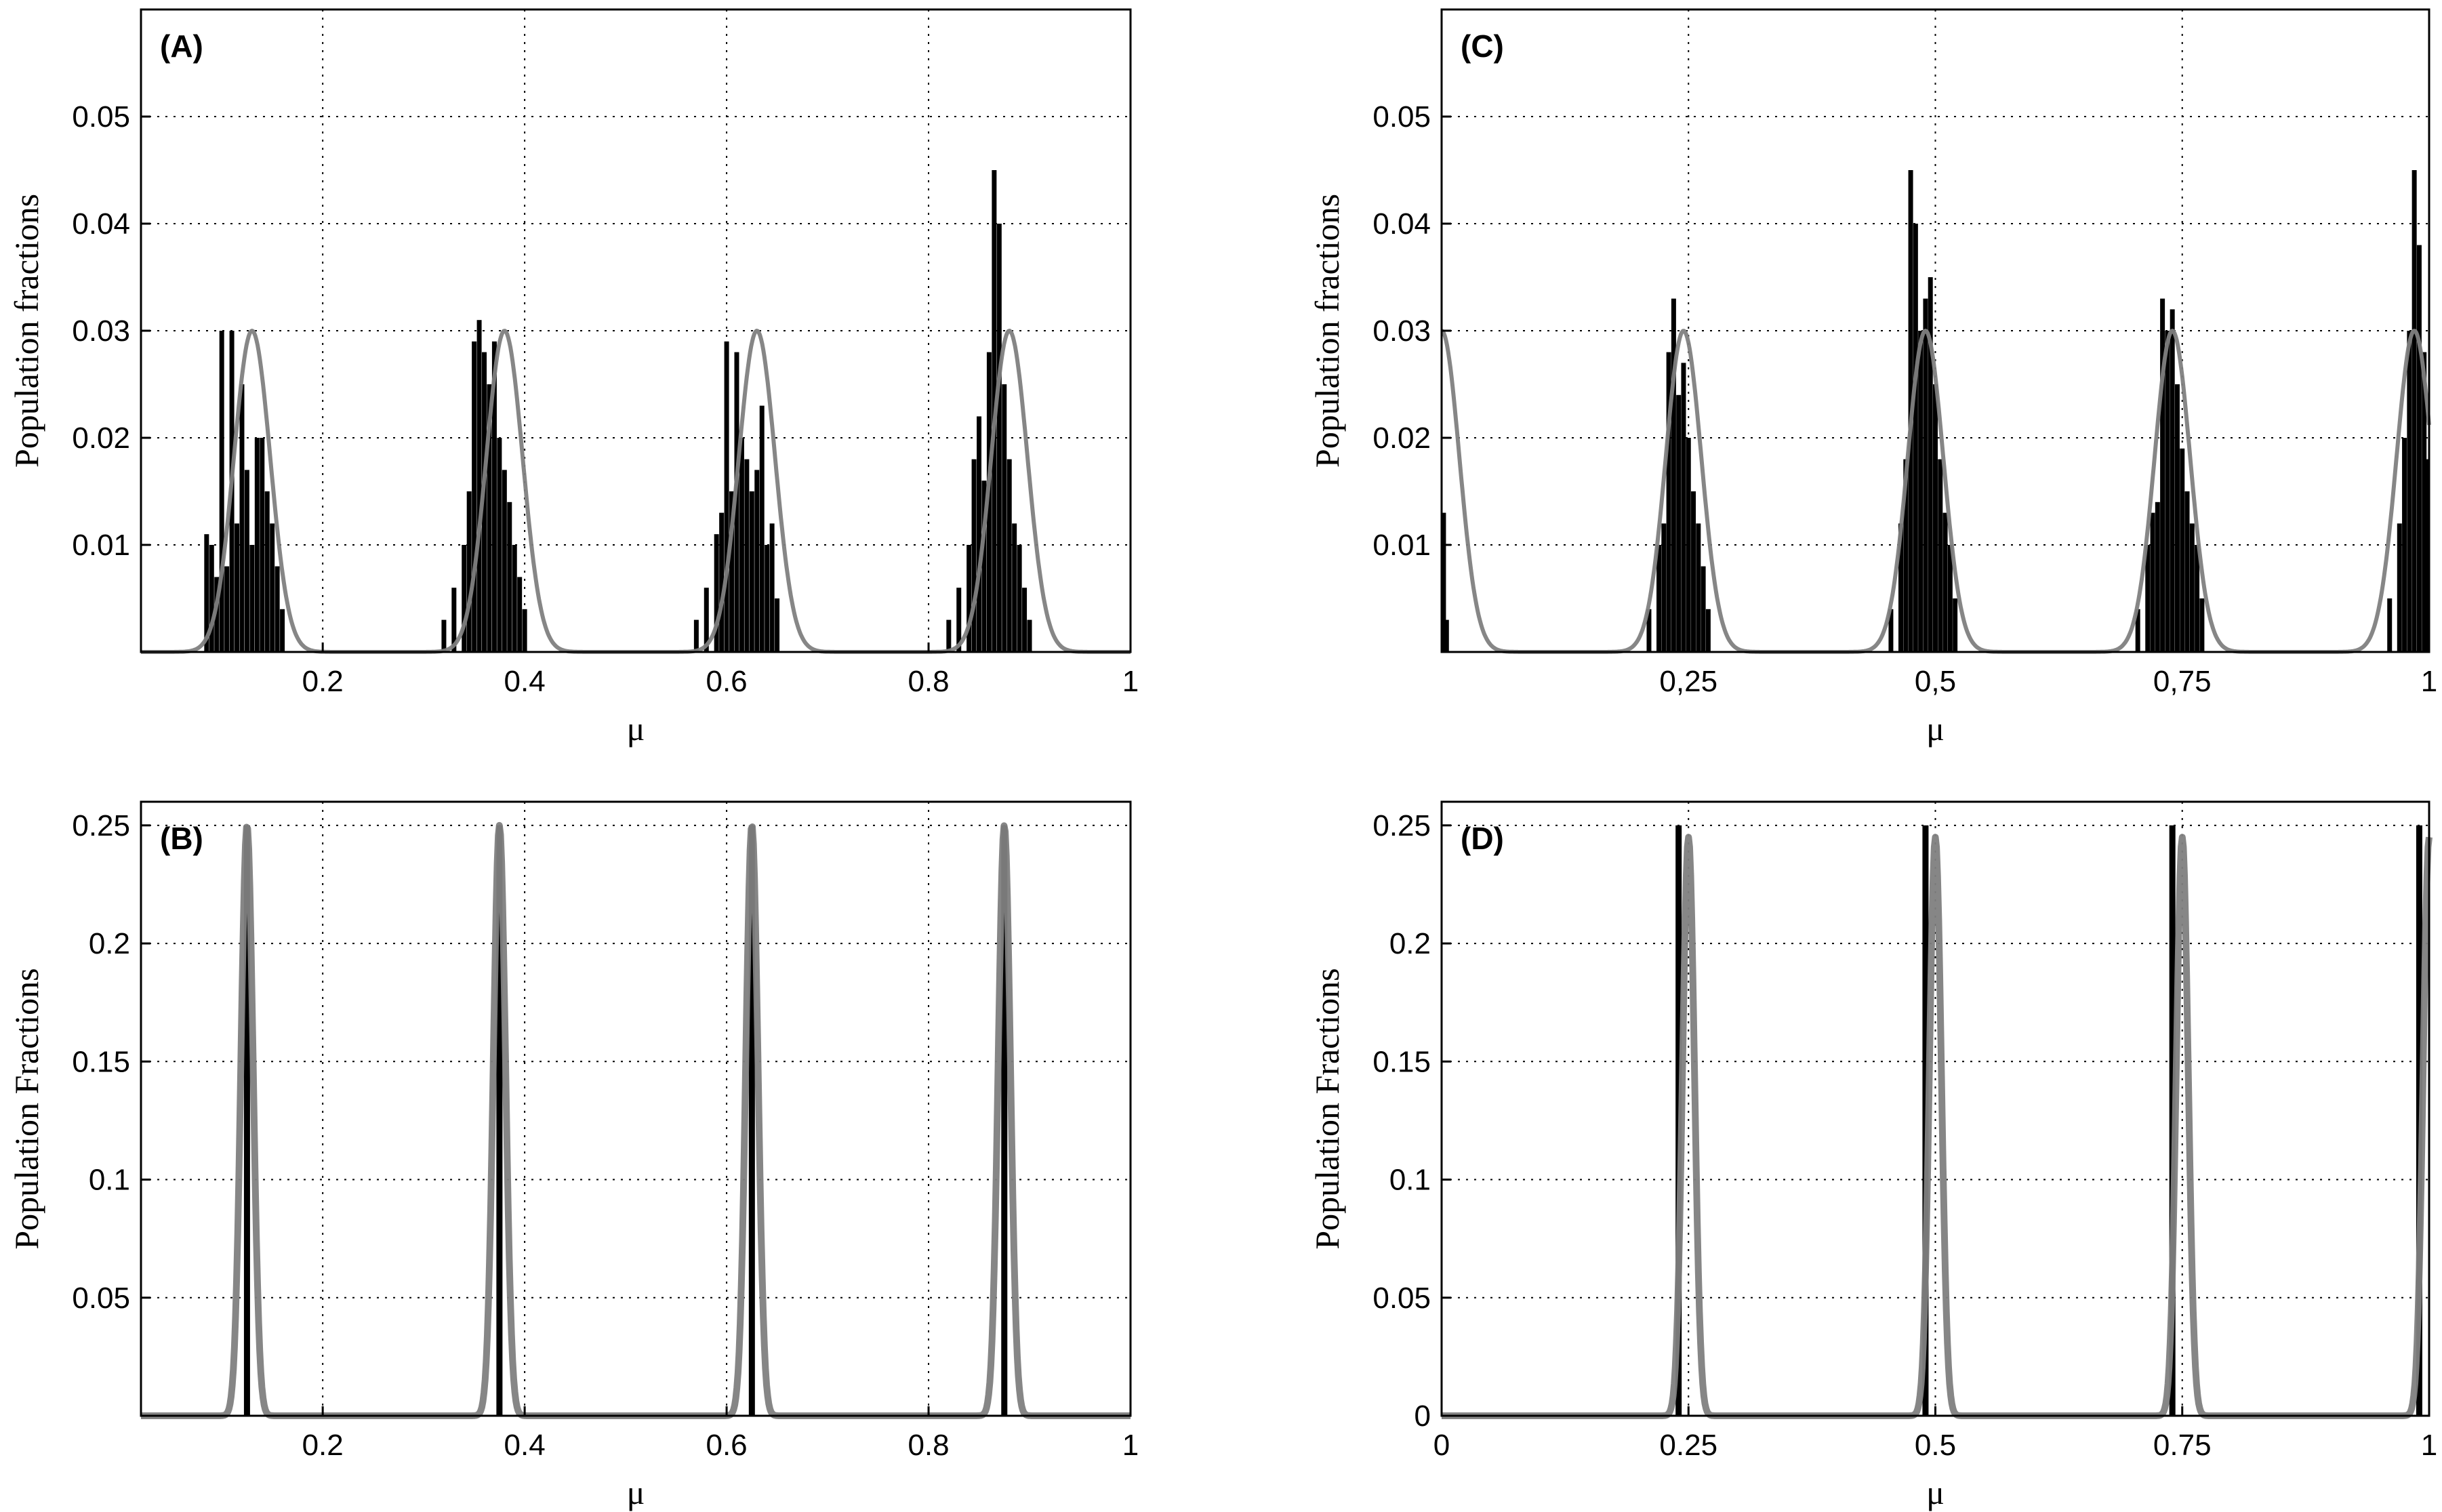 This screenshot has width=2442, height=1512. What do you see at coordinates (2182, 681) in the screenshot?
I see `x-tick-label: 0,75` at bounding box center [2182, 681].